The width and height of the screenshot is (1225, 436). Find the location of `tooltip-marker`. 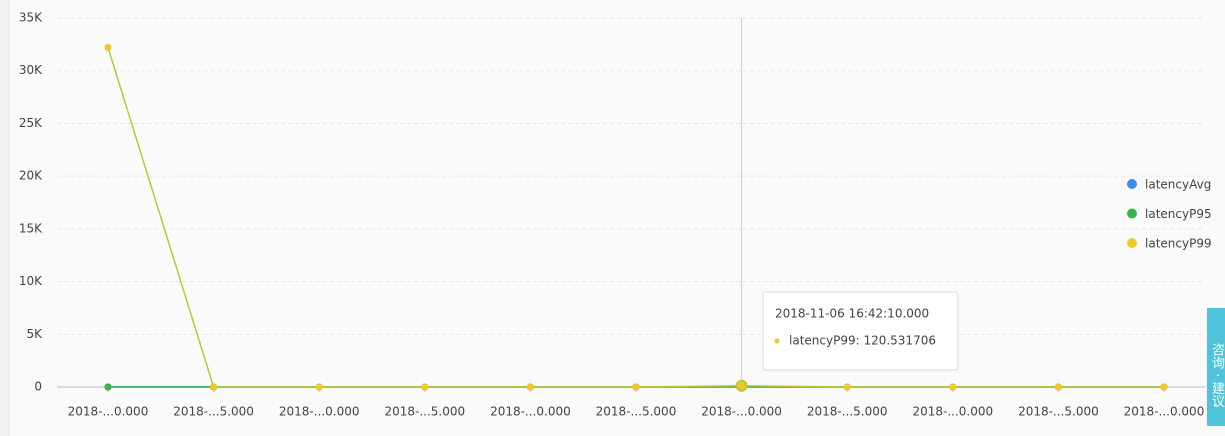

tooltip-marker is located at coordinates (777, 341).